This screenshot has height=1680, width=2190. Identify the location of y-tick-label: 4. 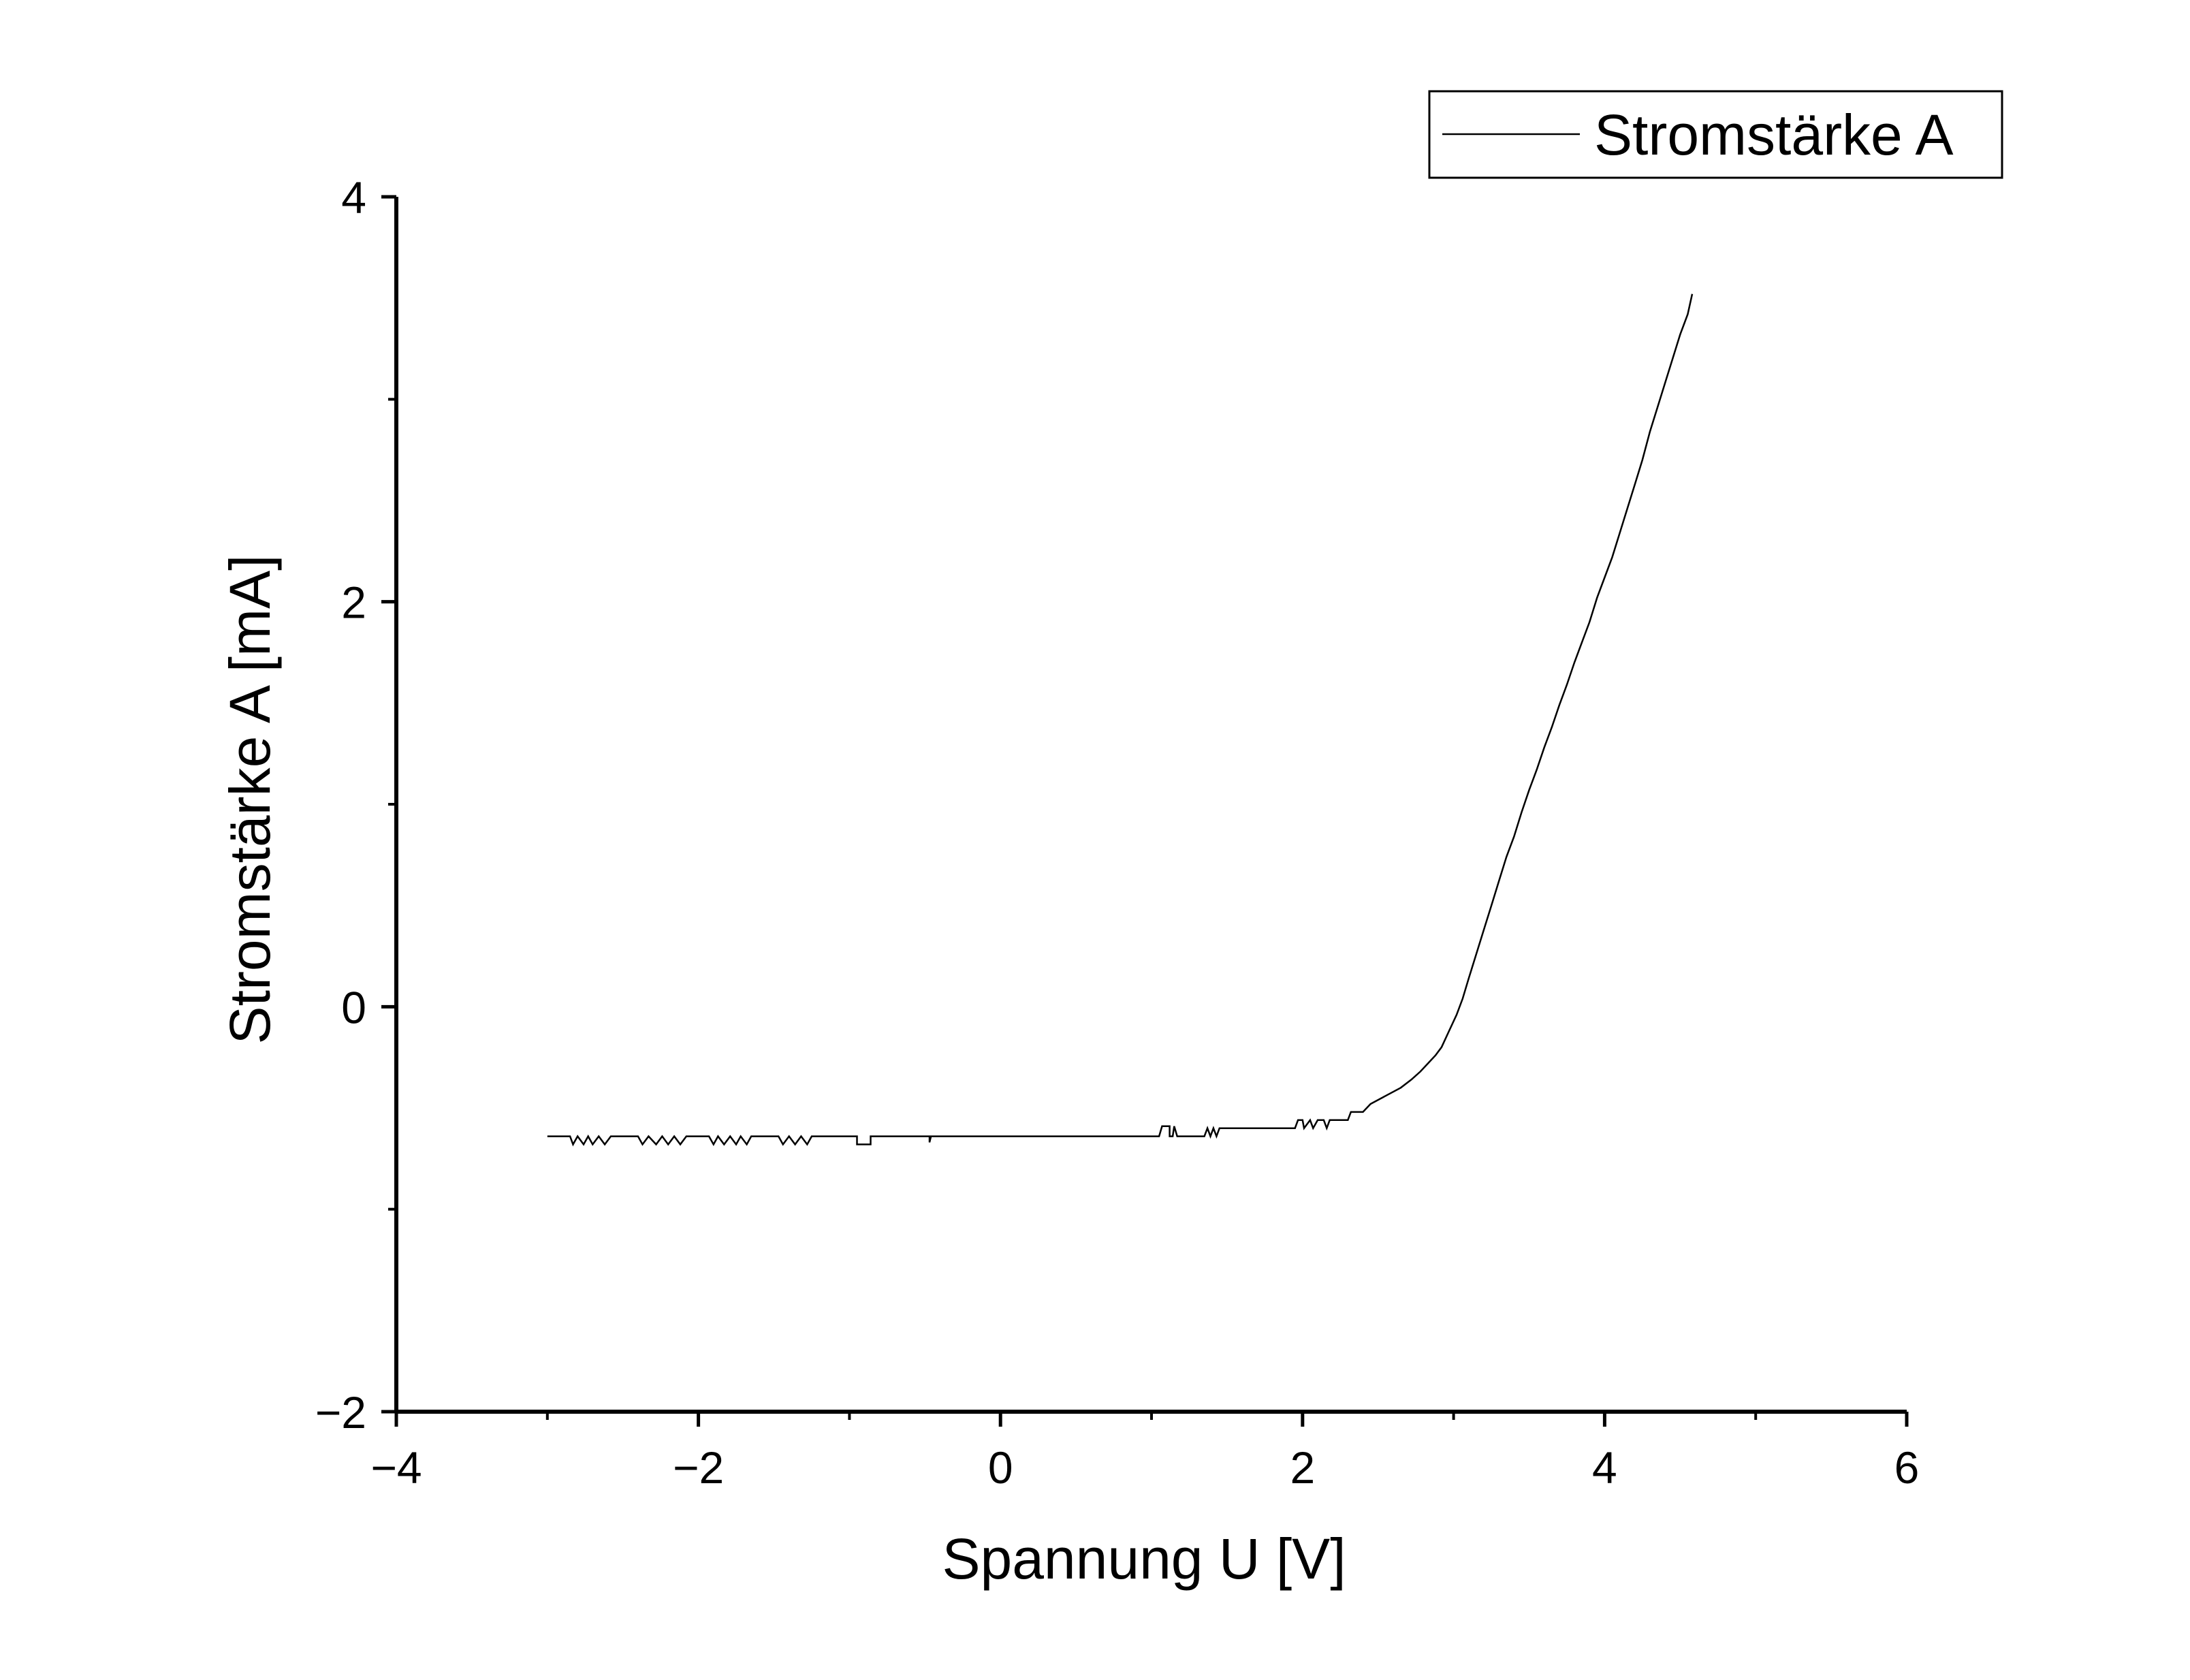
(353, 198).